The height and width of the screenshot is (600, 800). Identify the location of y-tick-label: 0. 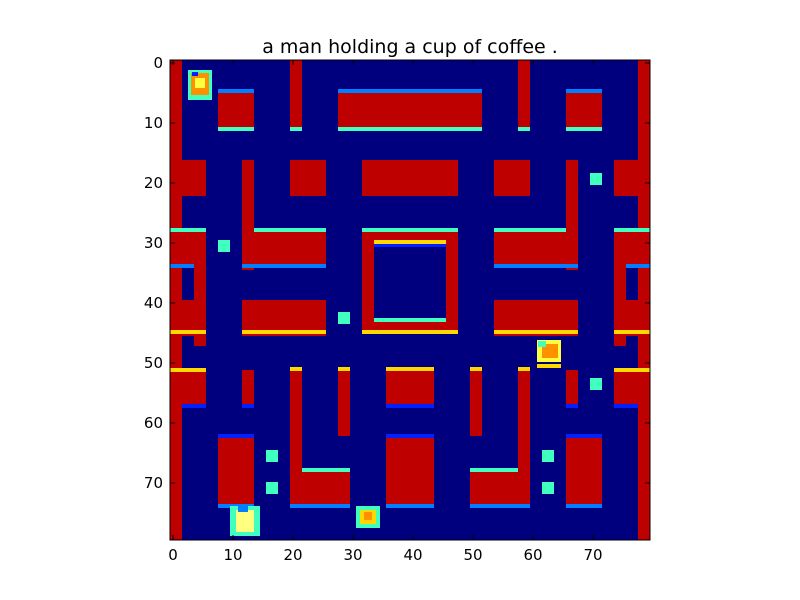
(158, 63).